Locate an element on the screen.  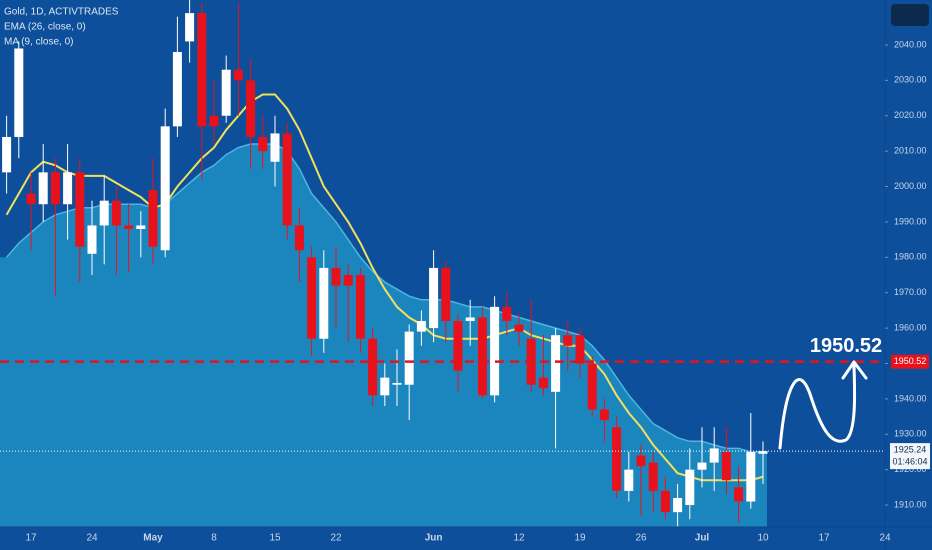
arrow-head is located at coordinates (854, 370).